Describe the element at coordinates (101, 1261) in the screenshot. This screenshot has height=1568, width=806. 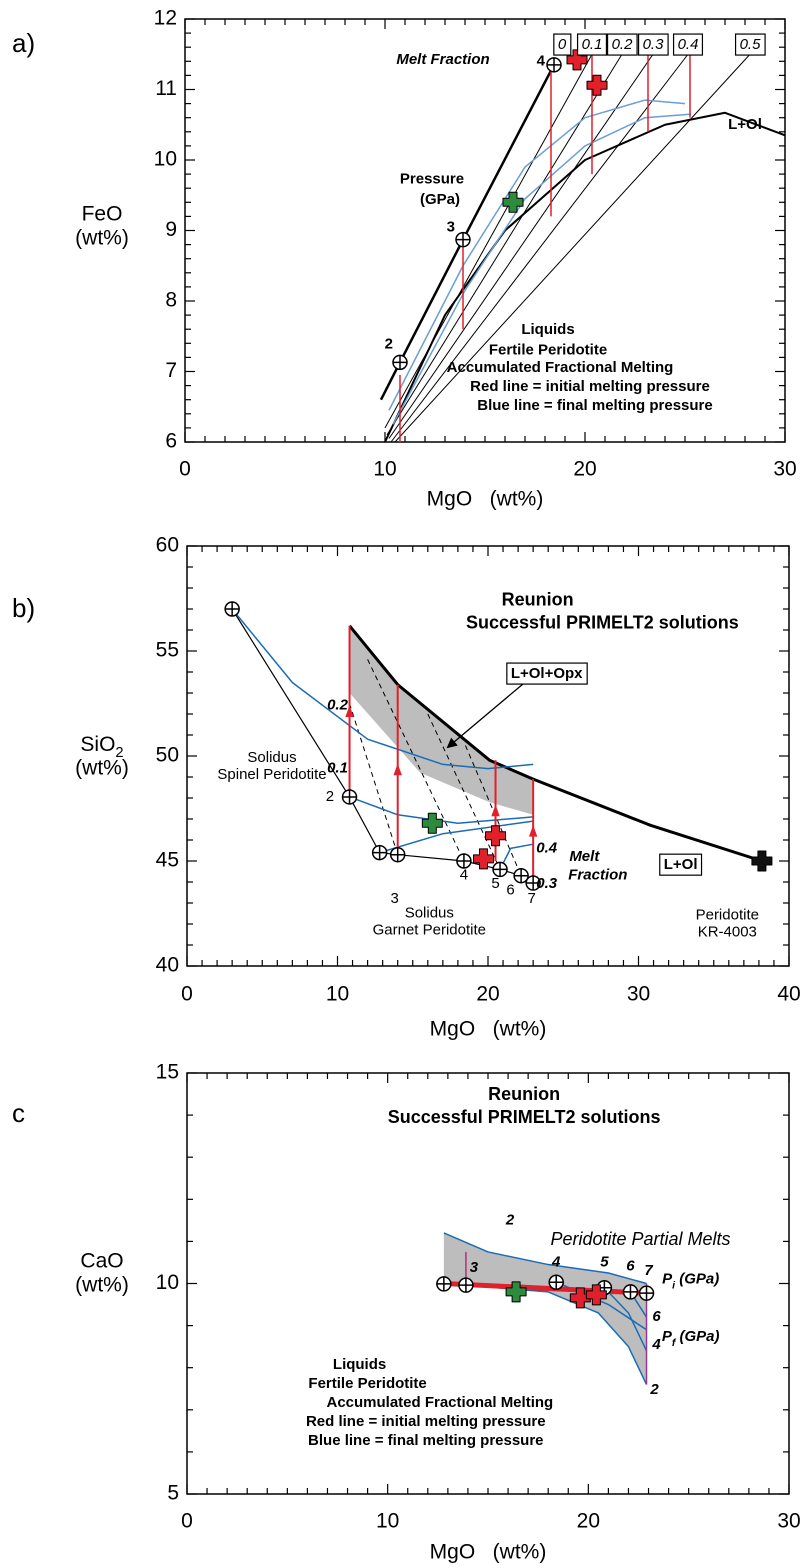
I see `y-axis-label: CaO` at that location.